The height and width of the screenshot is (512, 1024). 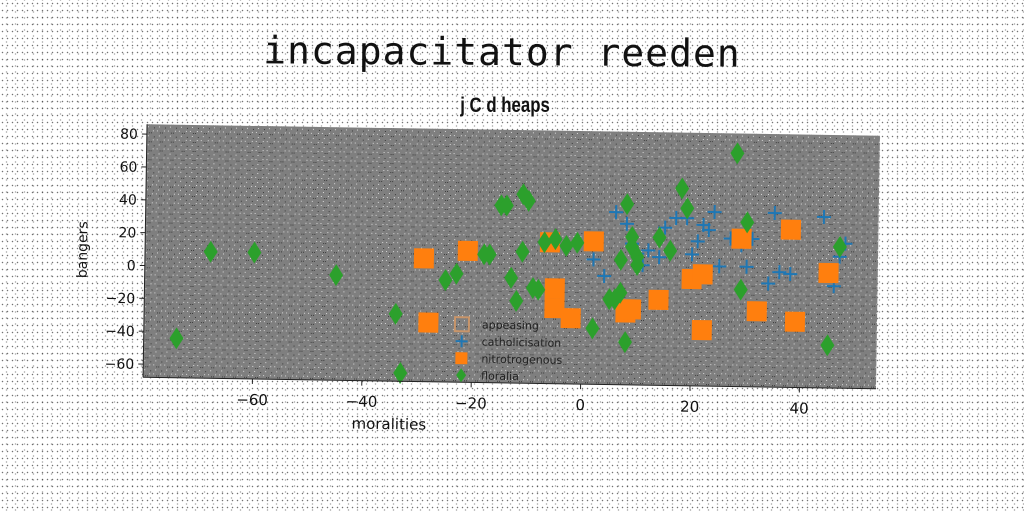 What do you see at coordinates (689, 407) in the screenshot?
I see `x-tick-label: 20` at bounding box center [689, 407].